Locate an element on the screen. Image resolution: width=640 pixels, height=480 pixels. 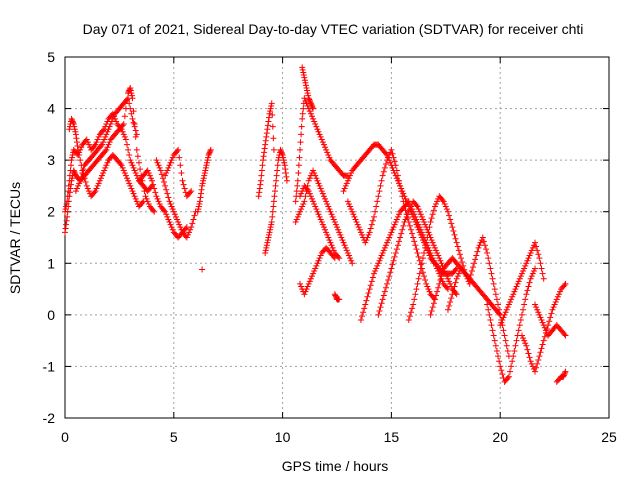
y-tick-label: -1 is located at coordinates (49, 366).